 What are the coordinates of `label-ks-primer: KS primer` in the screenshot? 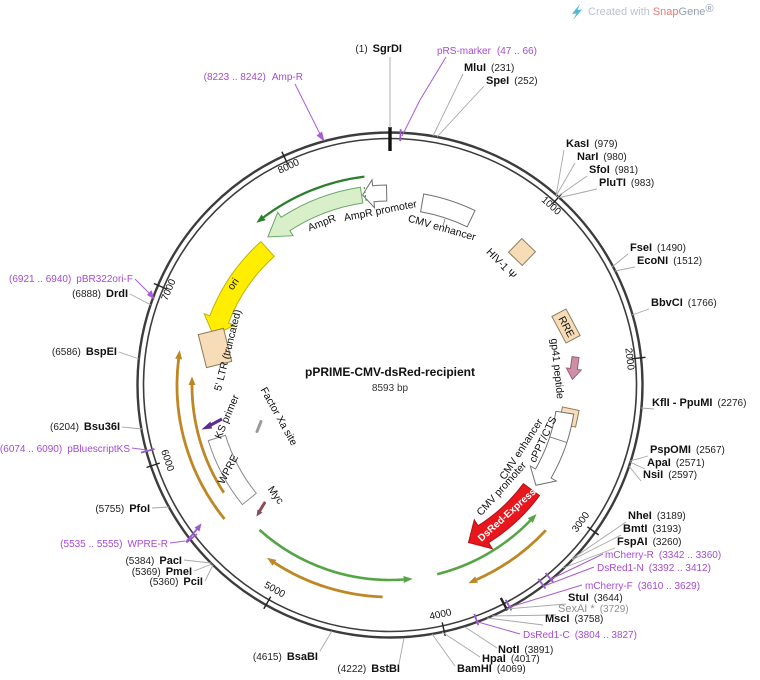 It's located at (227, 417).